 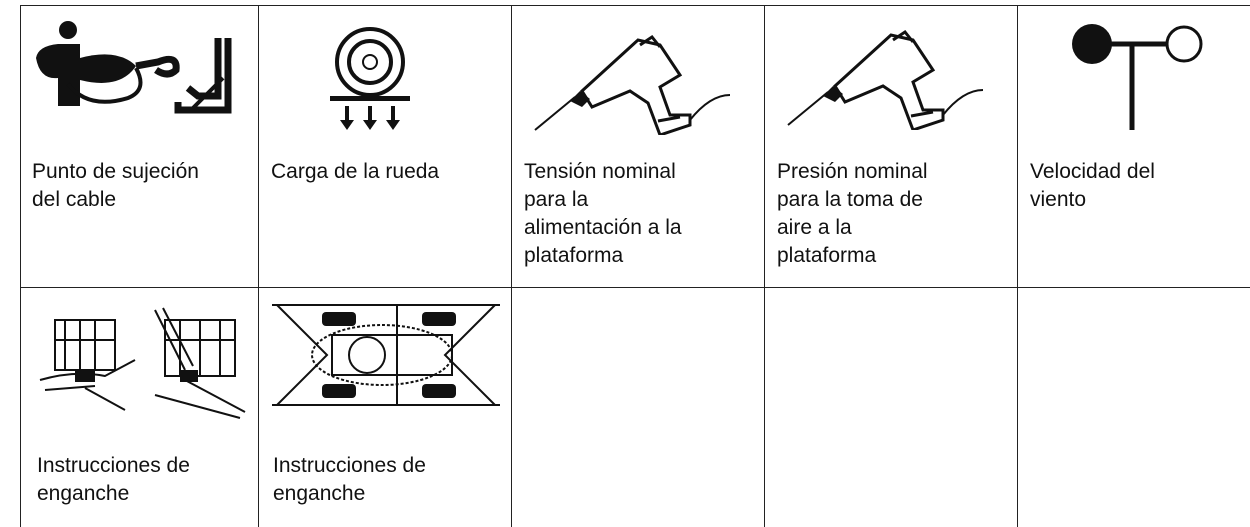 I want to click on label-line: Carga de la rueda, so click(x=355, y=171).